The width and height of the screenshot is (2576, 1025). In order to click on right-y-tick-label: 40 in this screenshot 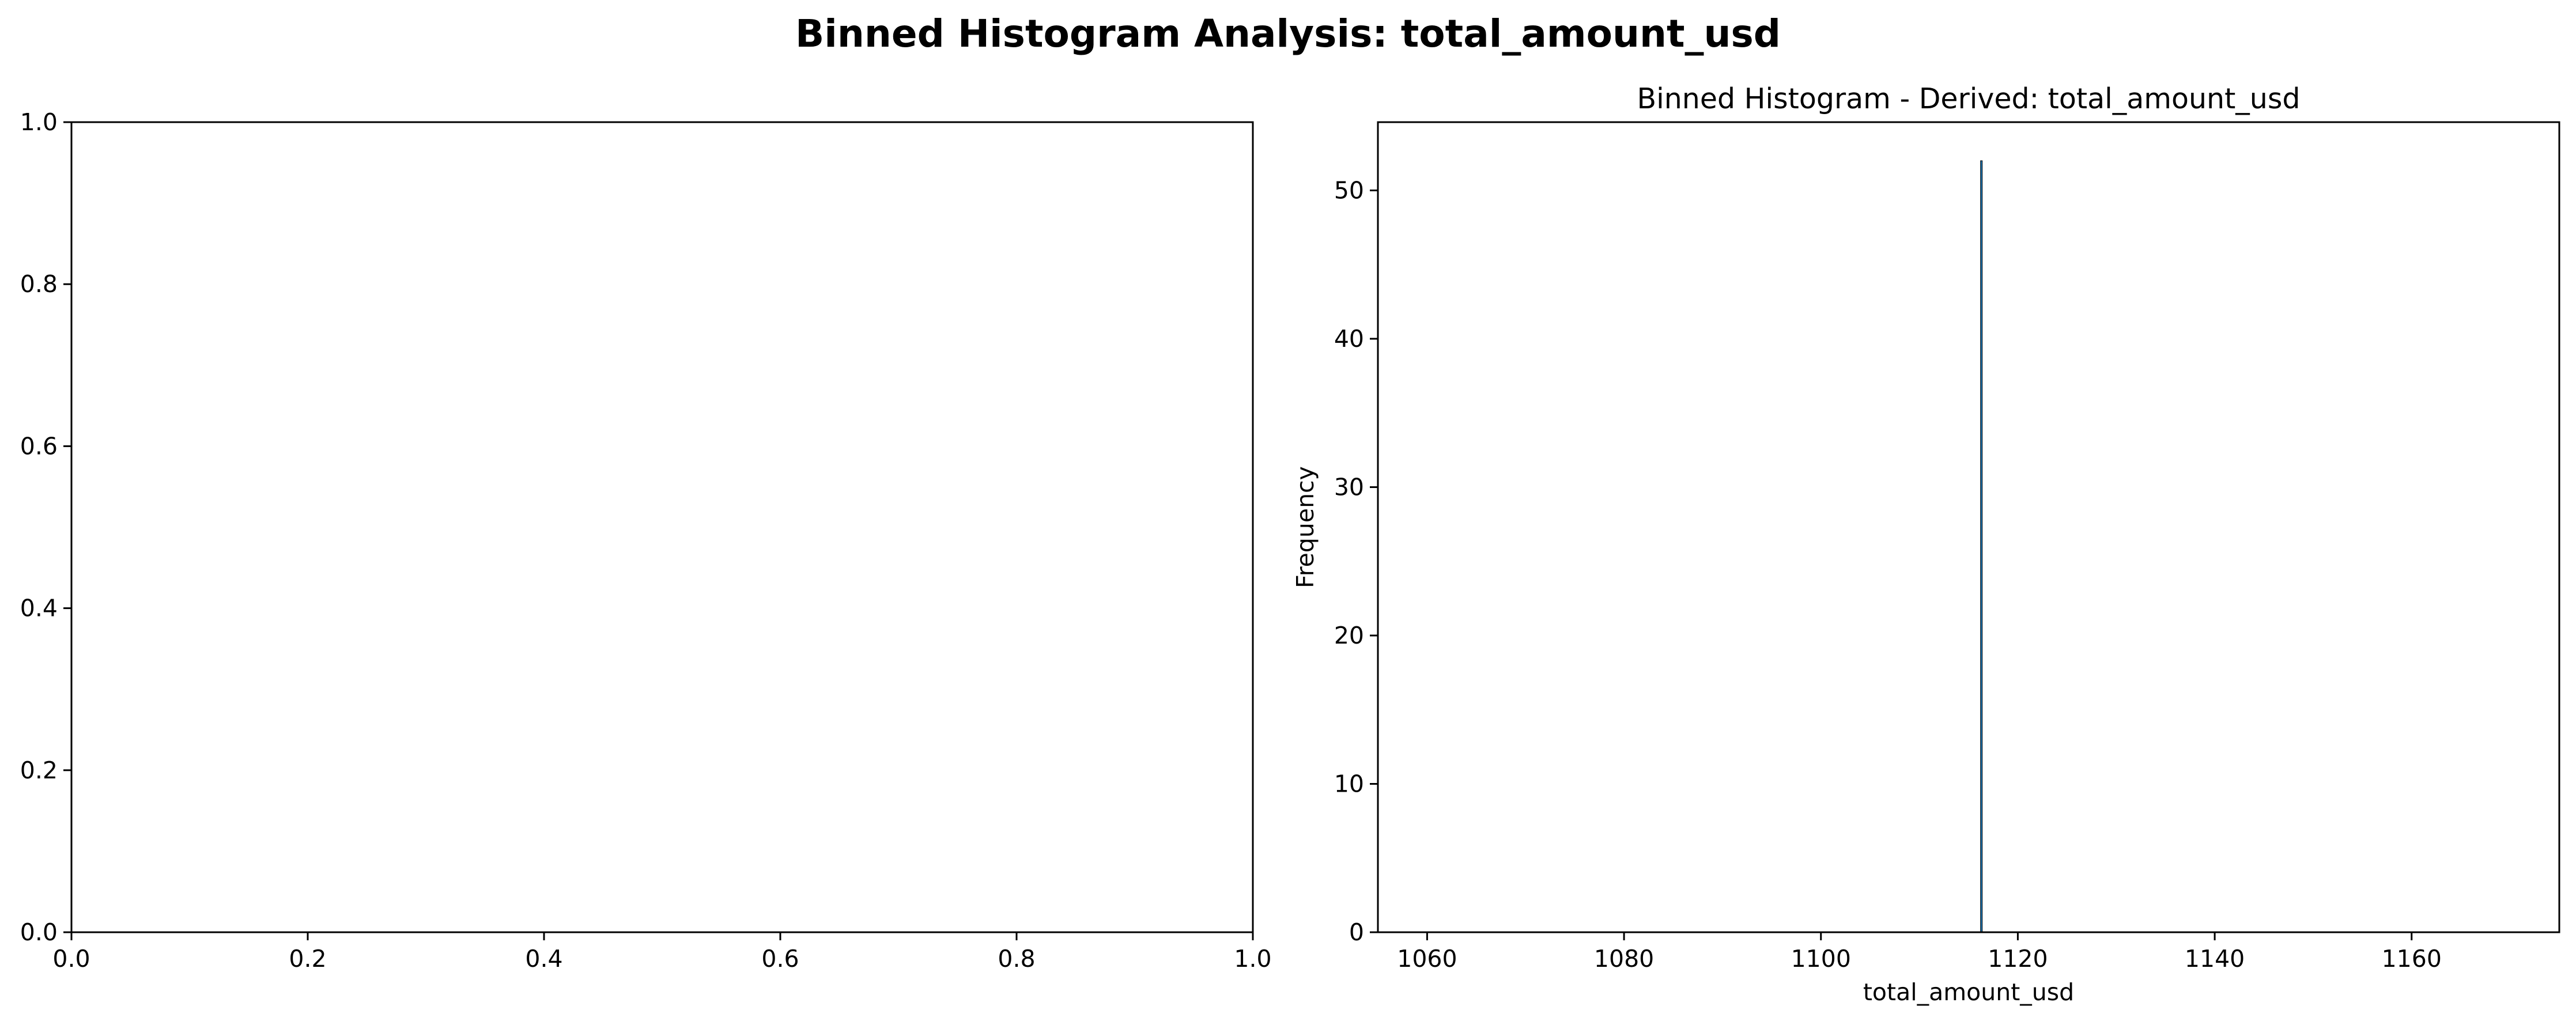, I will do `click(1349, 339)`.